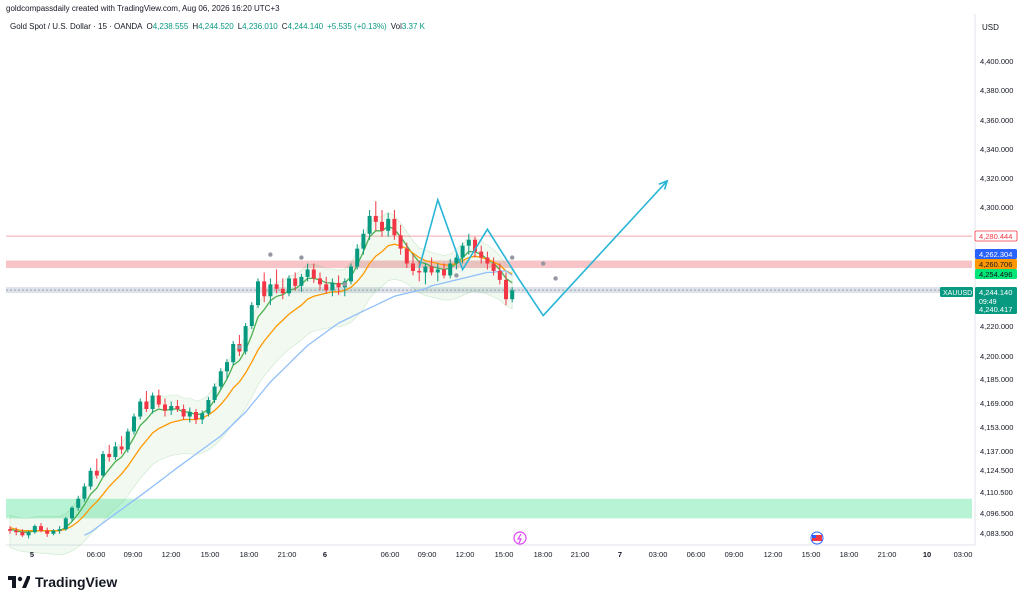 The height and width of the screenshot is (601, 1024). I want to click on us-flag-icon, so click(817, 538).